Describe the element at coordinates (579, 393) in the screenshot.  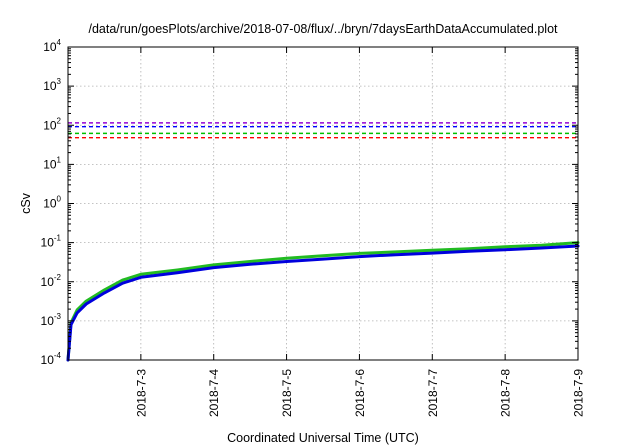
I see `x-tick-label: 2018-7-9` at that location.